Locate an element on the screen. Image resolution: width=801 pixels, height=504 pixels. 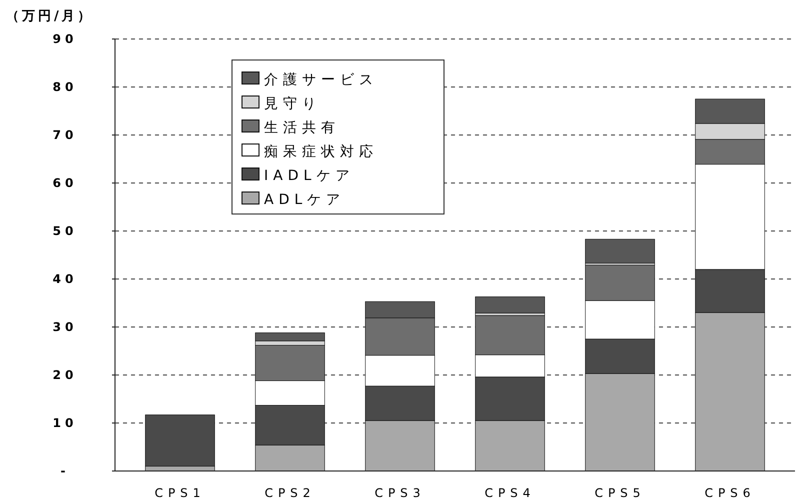
x-tick-label: CPS4 is located at coordinates (510, 493).